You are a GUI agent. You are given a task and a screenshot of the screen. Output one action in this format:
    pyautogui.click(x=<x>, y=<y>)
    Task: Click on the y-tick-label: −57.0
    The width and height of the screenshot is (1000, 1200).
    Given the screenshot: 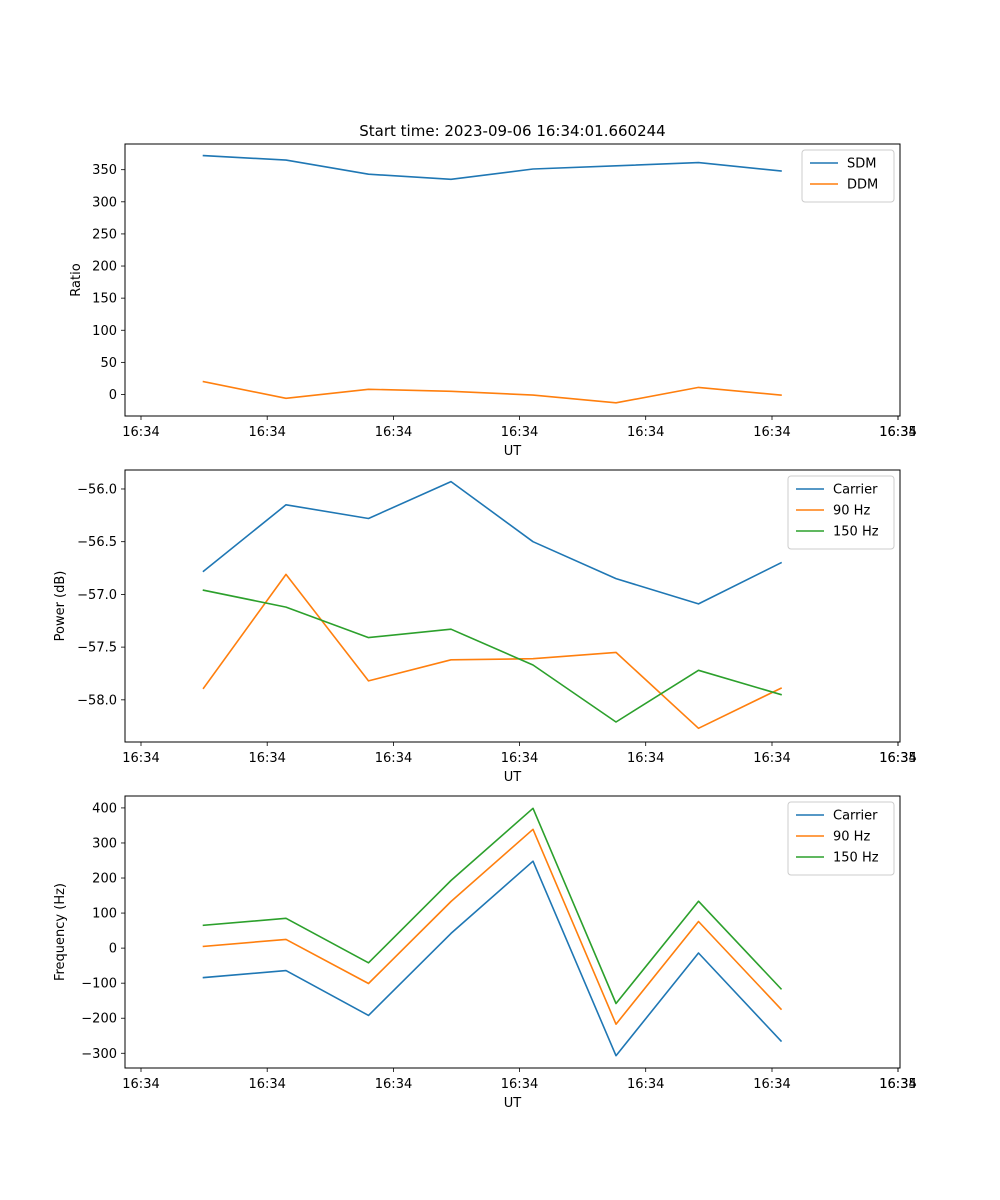 What is the action you would take?
    pyautogui.click(x=97, y=595)
    